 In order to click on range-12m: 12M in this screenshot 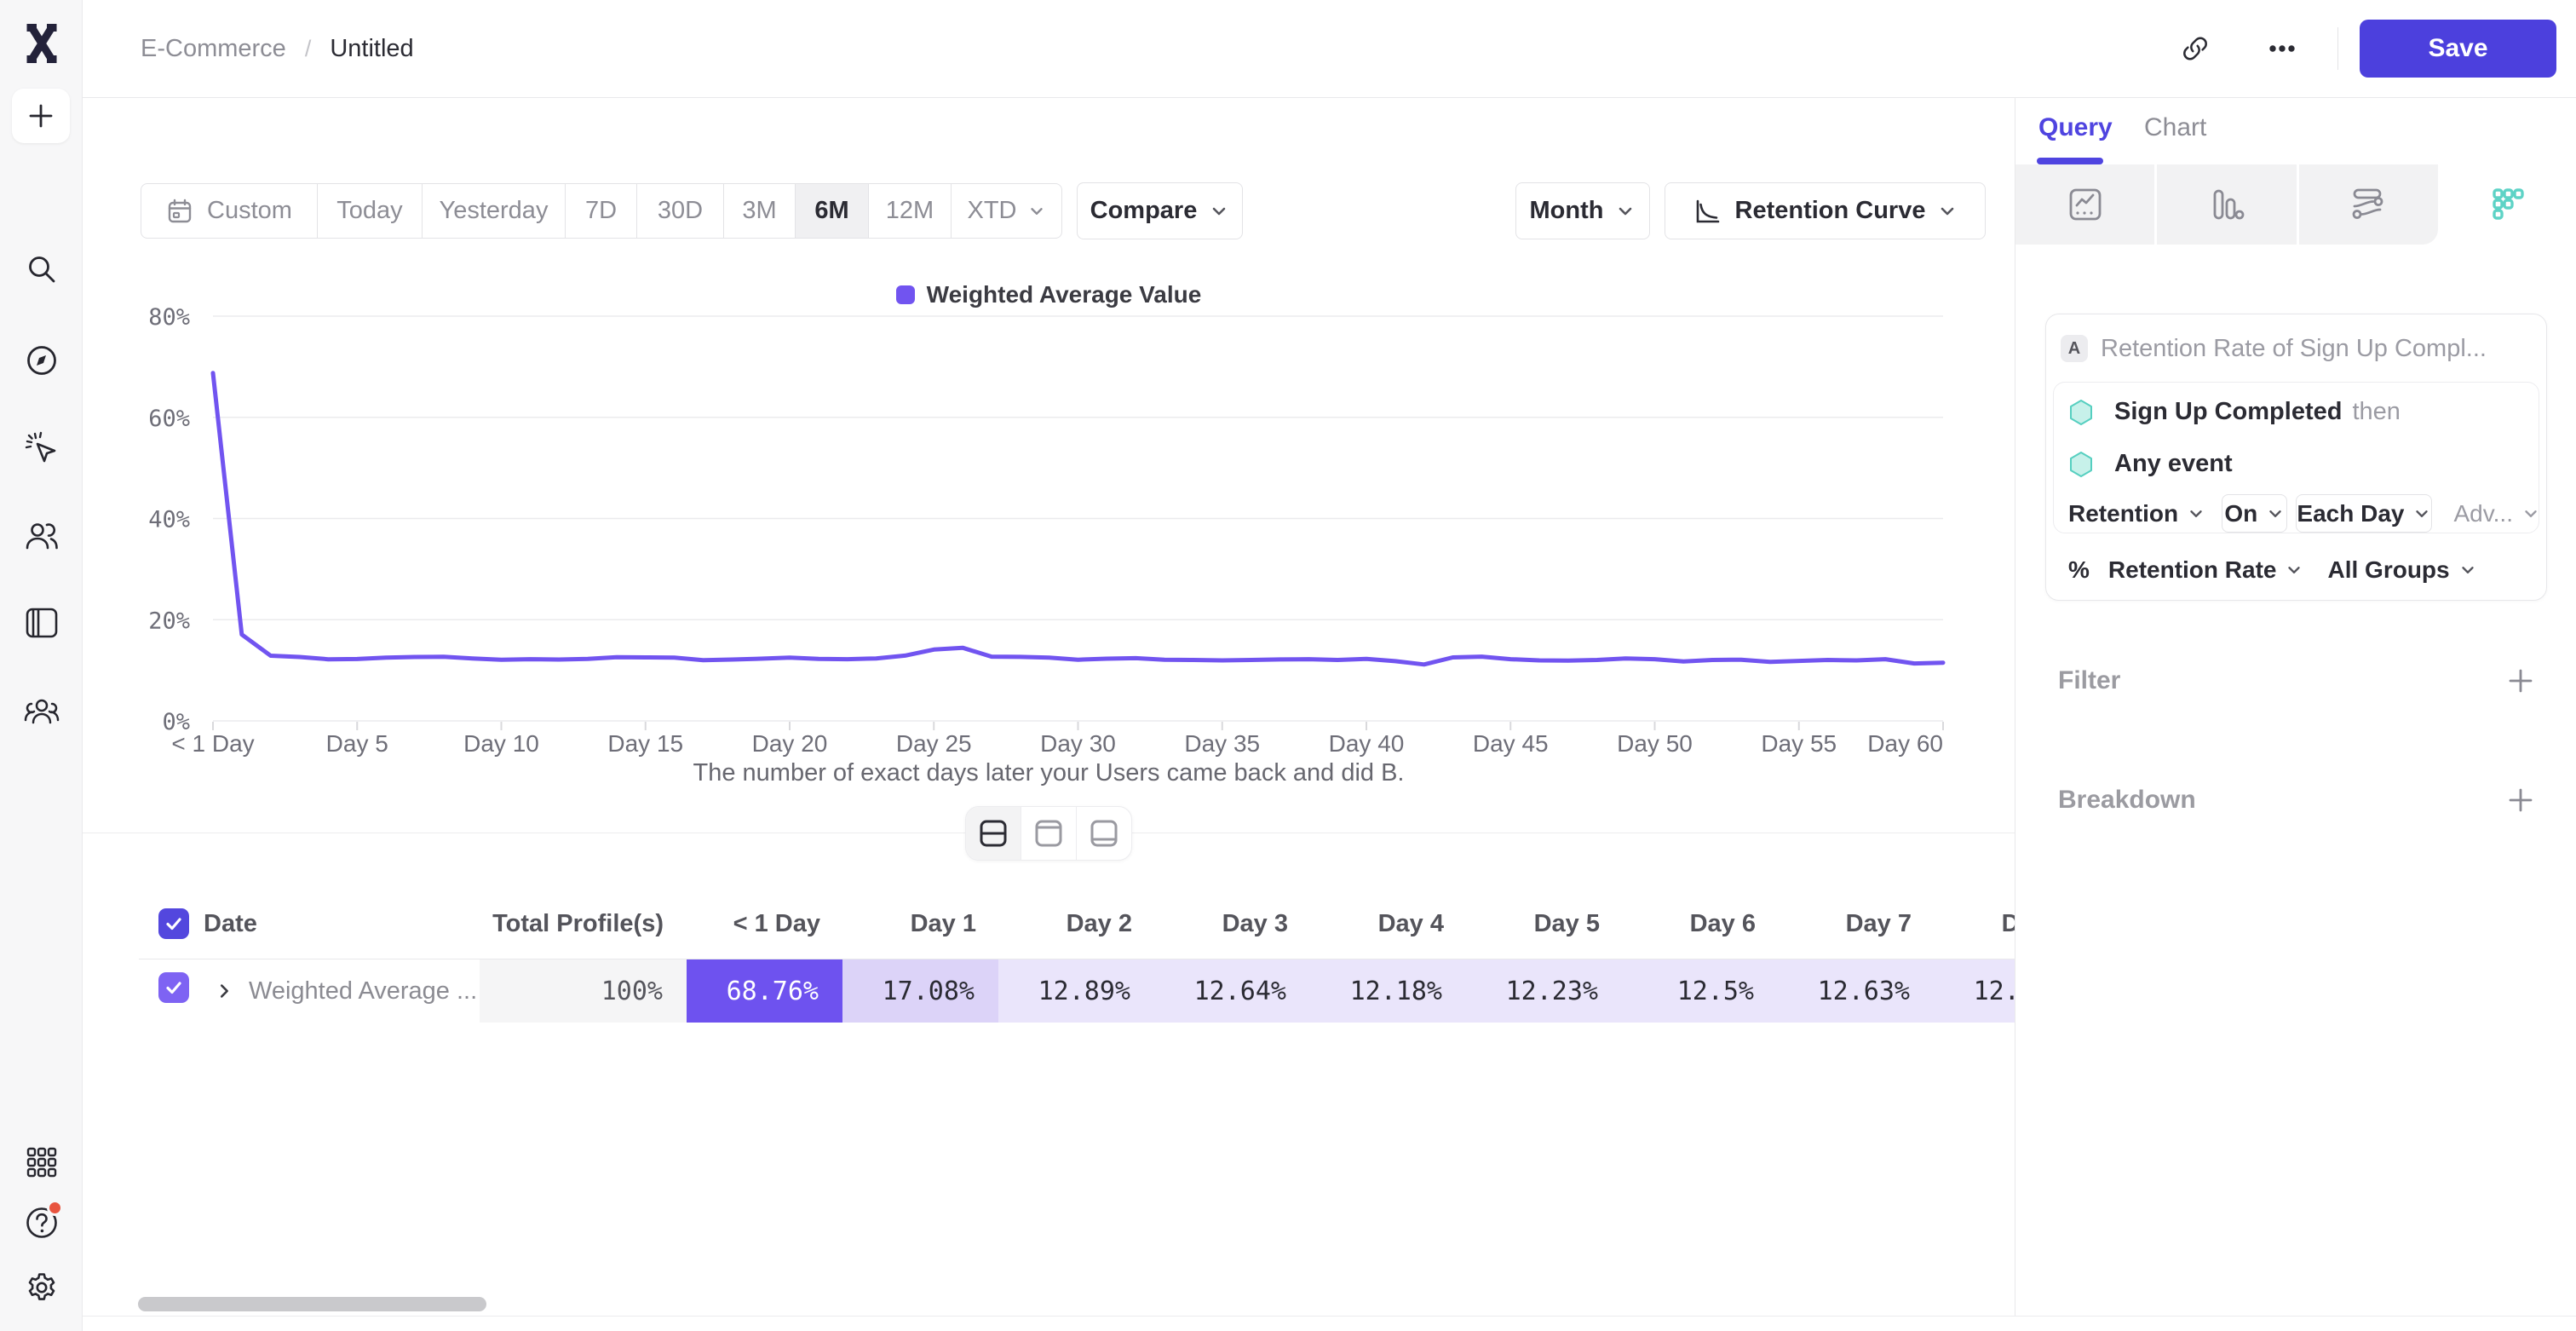, I will do `click(911, 211)`.